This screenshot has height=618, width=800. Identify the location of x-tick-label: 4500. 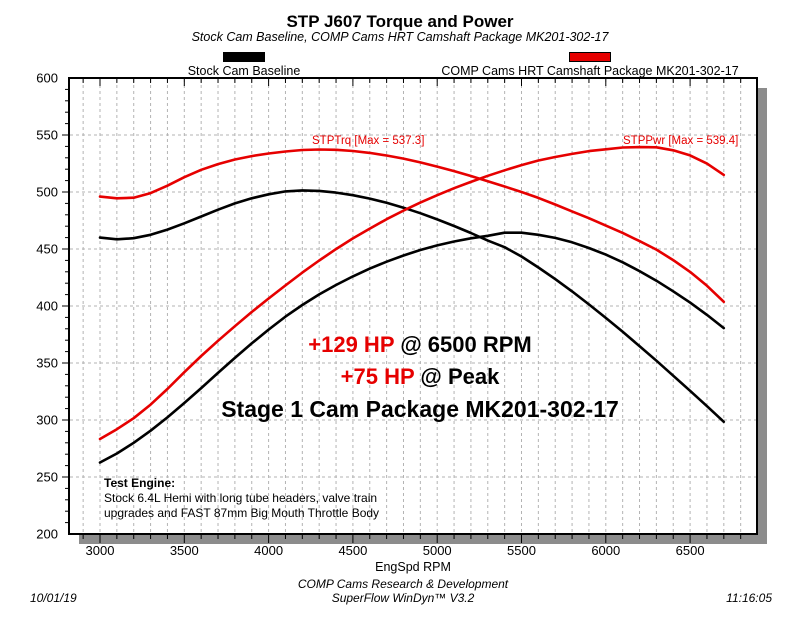
(352, 550).